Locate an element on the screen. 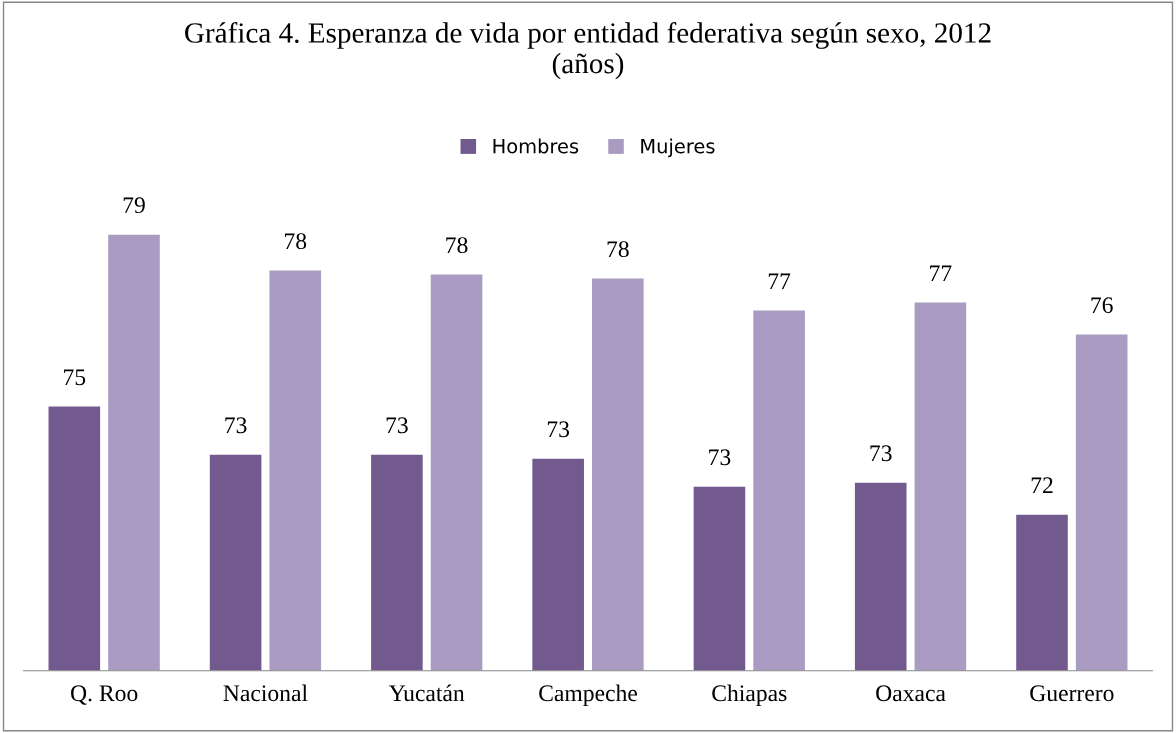 This screenshot has width=1176, height=733. x-tick-label: Q. Roo is located at coordinates (104, 695).